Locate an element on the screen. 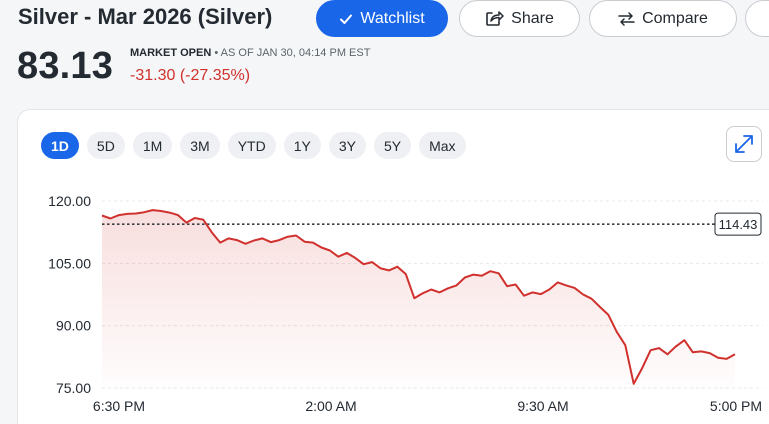 The image size is (769, 424). x-tick-label: 9:30 AM is located at coordinates (542, 406).